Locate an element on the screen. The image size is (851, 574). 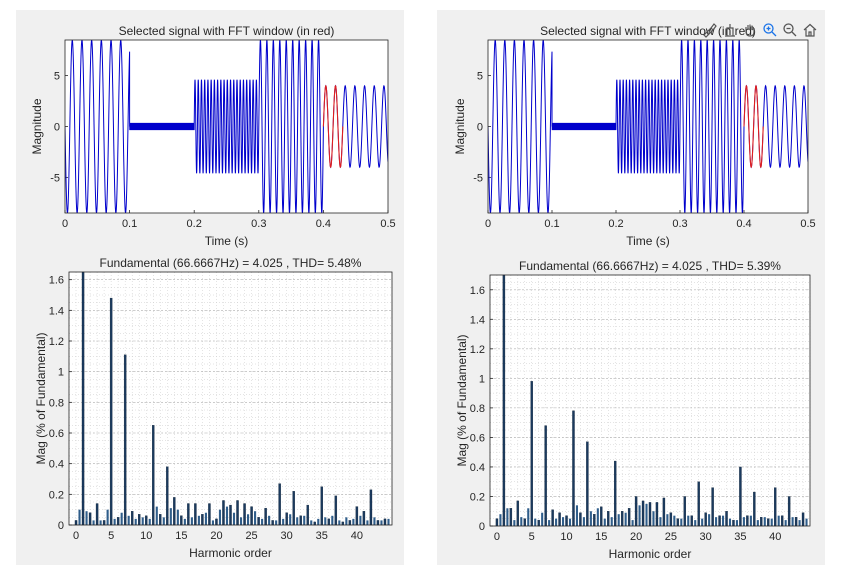
plot-border is located at coordinates (226, 126).